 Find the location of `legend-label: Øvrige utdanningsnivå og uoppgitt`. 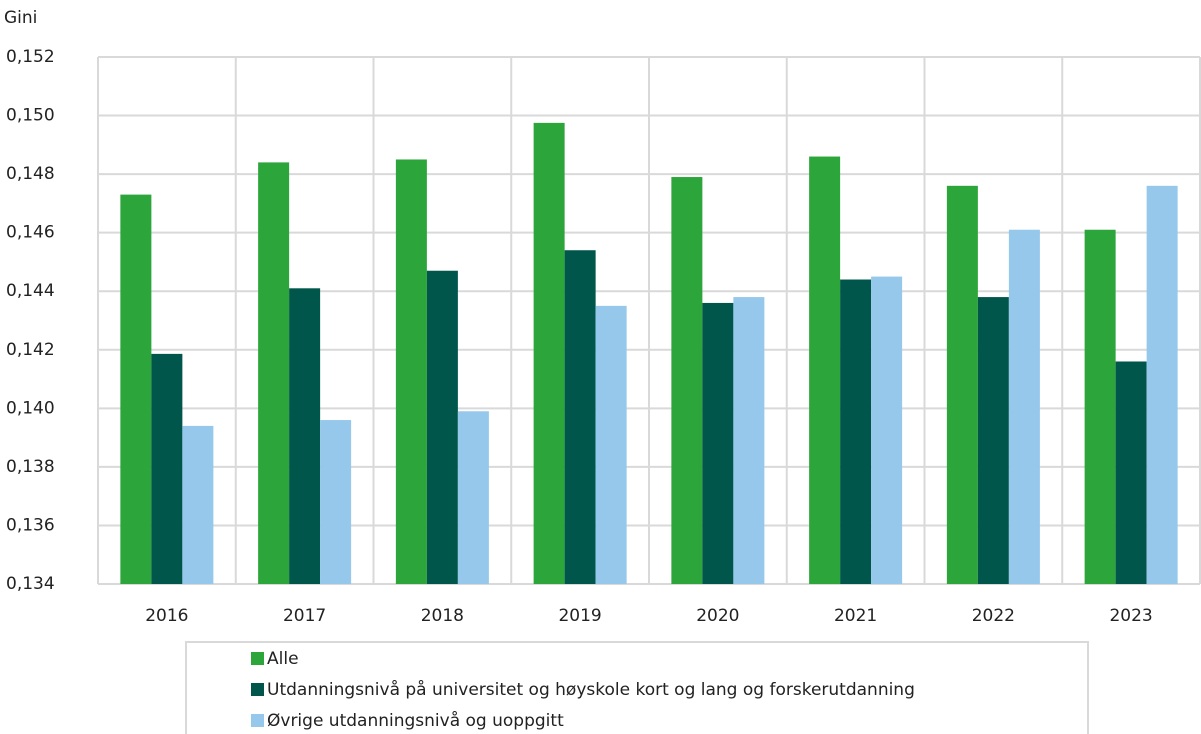

legend-label: Øvrige utdanningsnivå og uoppgitt is located at coordinates (415, 720).